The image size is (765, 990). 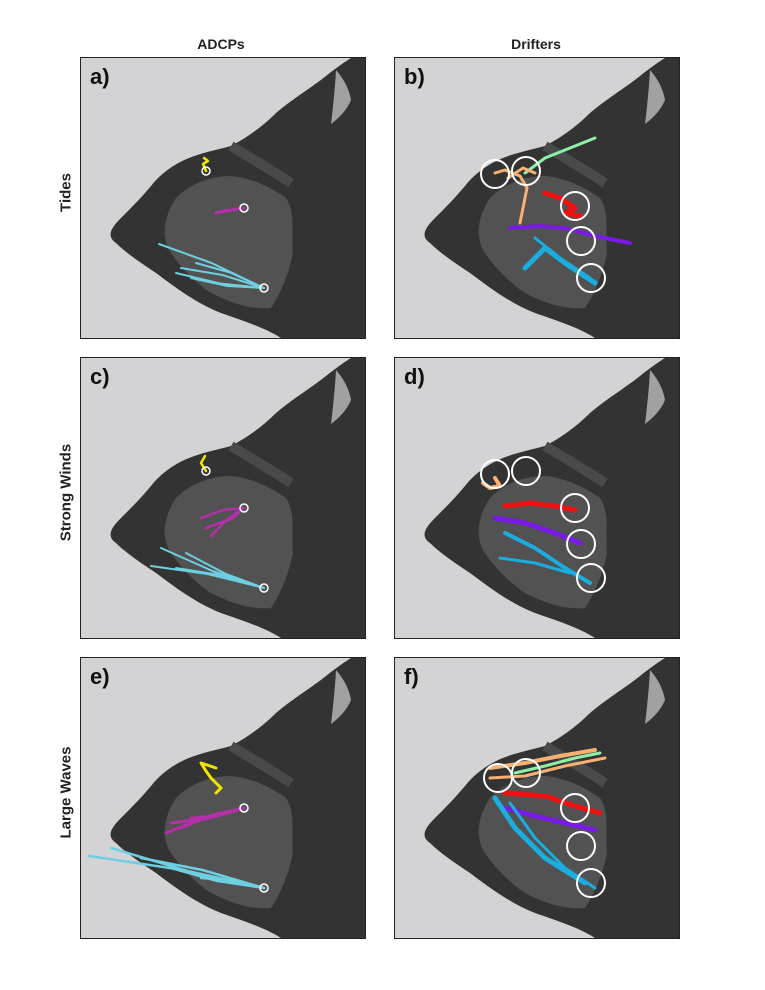 I want to click on panel-d: d), so click(x=537, y=498).